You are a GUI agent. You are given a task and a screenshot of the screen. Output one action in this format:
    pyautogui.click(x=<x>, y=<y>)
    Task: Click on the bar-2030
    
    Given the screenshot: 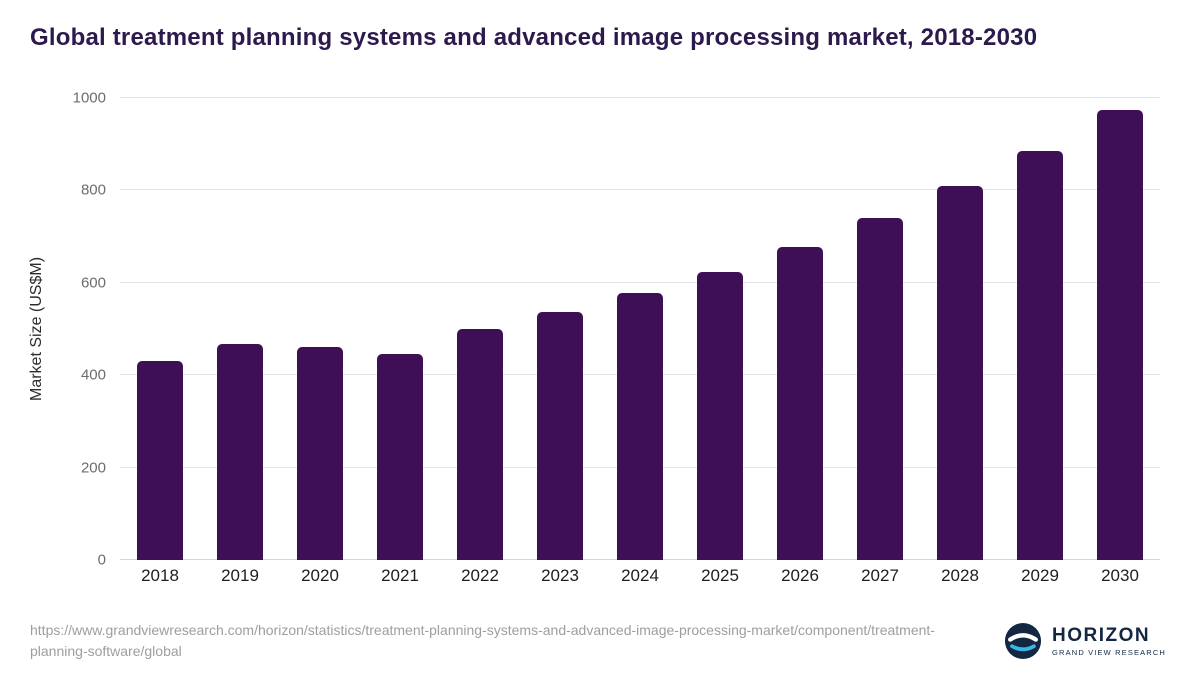 What is the action you would take?
    pyautogui.click(x=1120, y=334)
    